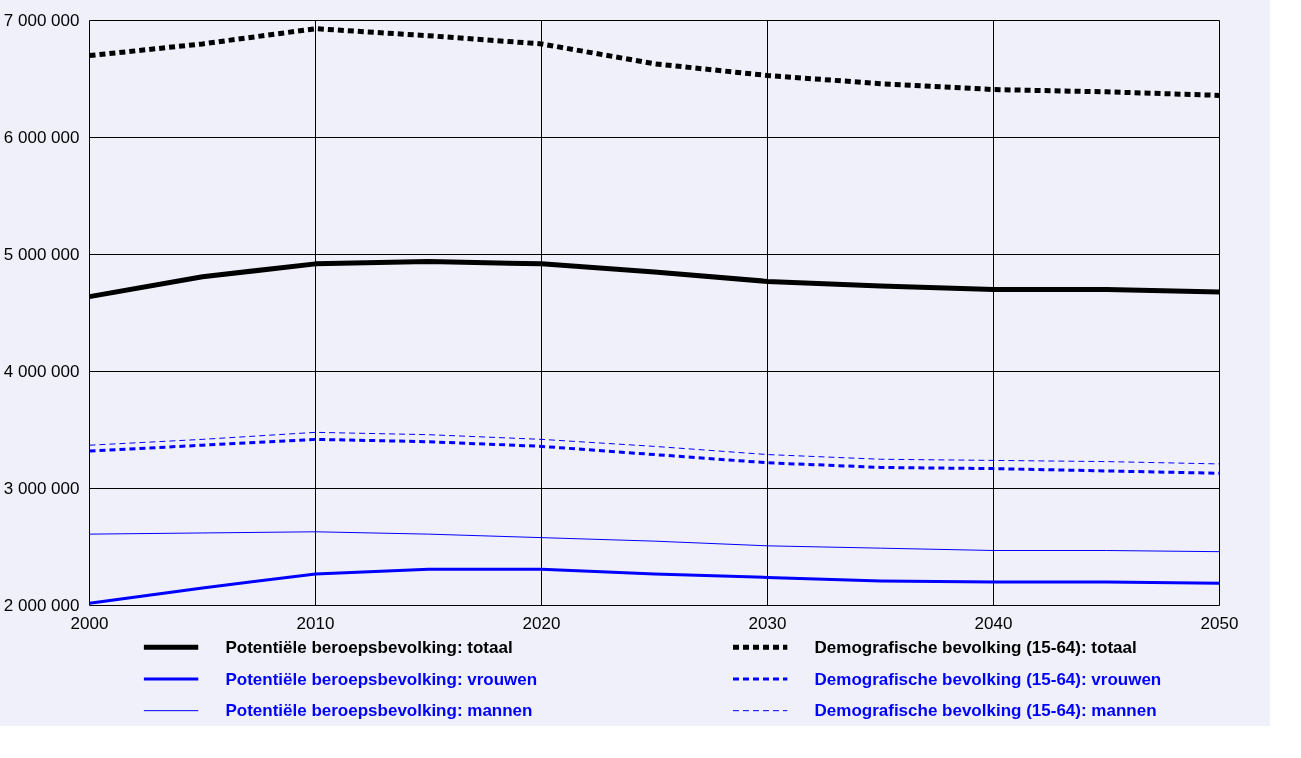  Describe the element at coordinates (89, 623) in the screenshot. I see `x-tick-label: 2000` at that location.